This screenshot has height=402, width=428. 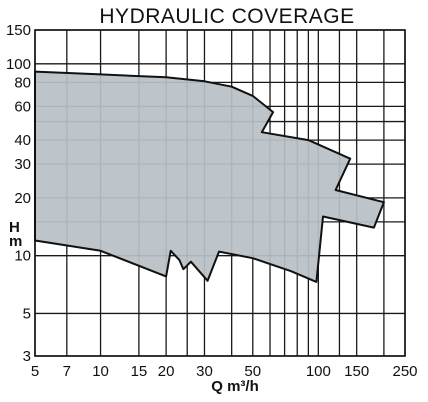 I want to click on x-tick-label: 7, so click(x=67, y=371).